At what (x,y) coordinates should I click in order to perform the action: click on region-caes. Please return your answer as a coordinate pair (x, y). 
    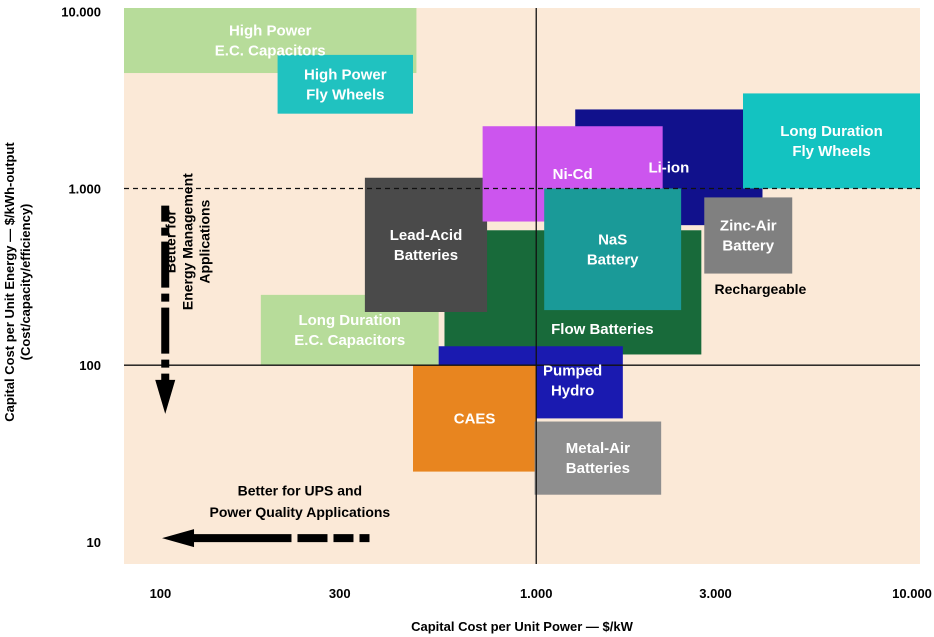
    Looking at the image, I should click on (474, 418).